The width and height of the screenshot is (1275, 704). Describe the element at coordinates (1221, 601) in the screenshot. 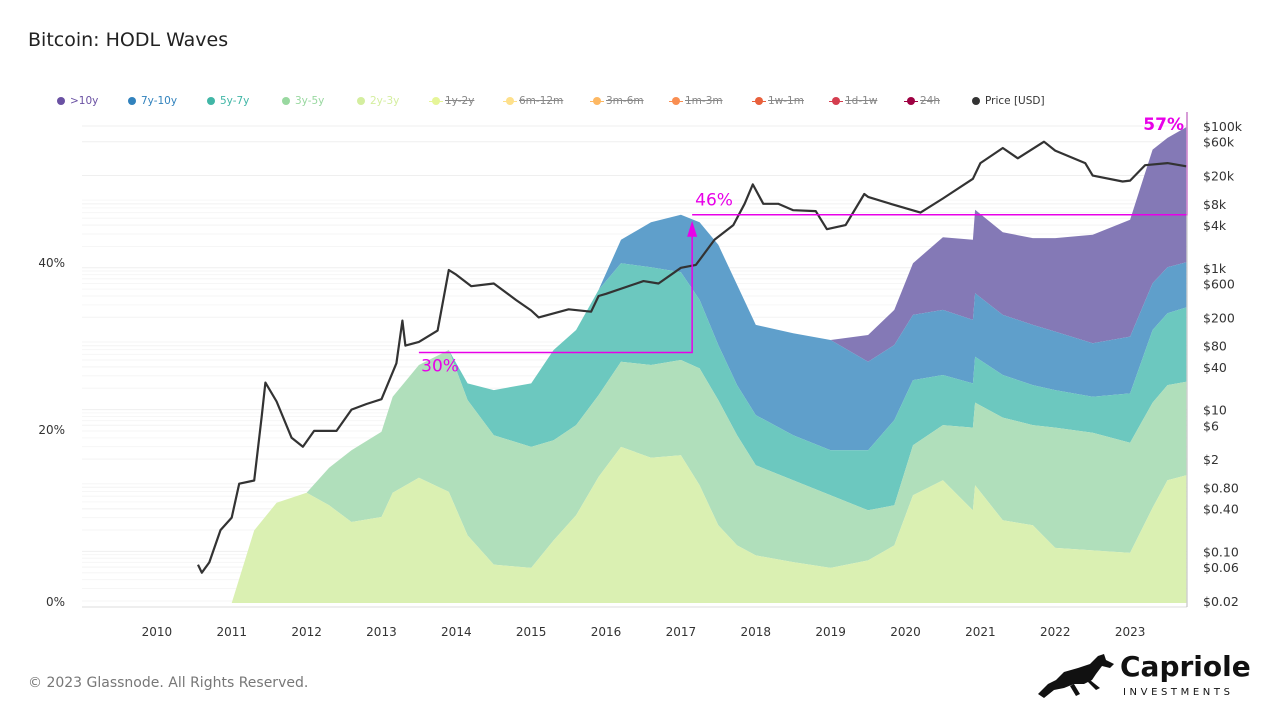

I see `y-right-tick-label: $0.02` at that location.